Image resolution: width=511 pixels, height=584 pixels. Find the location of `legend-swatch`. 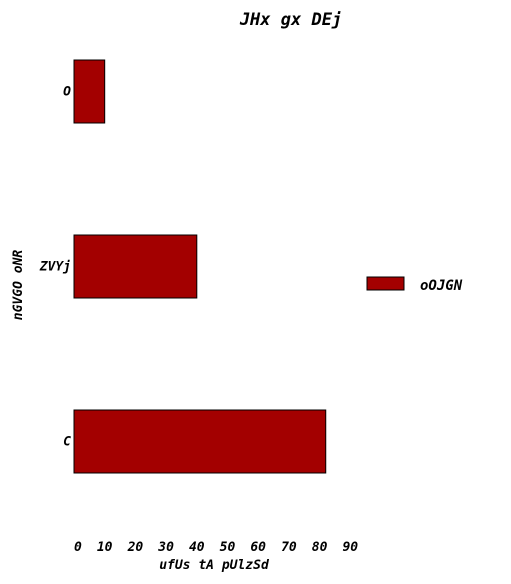

legend-swatch is located at coordinates (385, 283).